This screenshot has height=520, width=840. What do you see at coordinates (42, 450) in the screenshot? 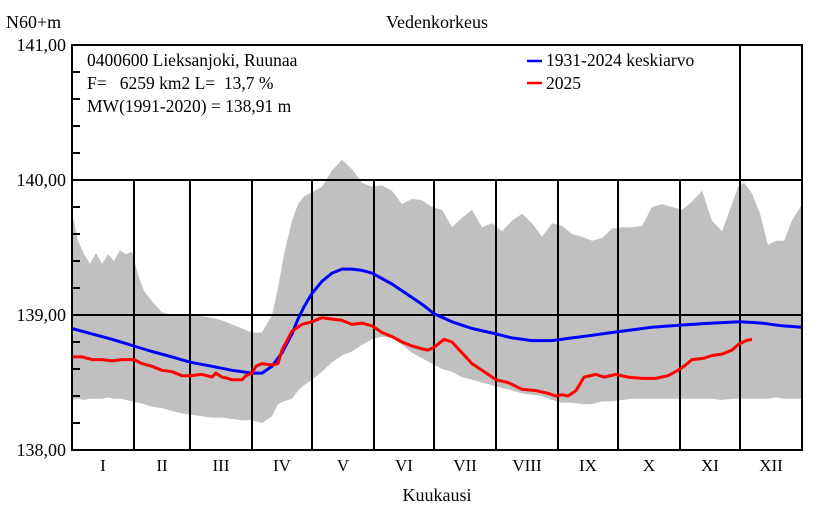
I see `y-tick-label: 138,00` at bounding box center [42, 450].